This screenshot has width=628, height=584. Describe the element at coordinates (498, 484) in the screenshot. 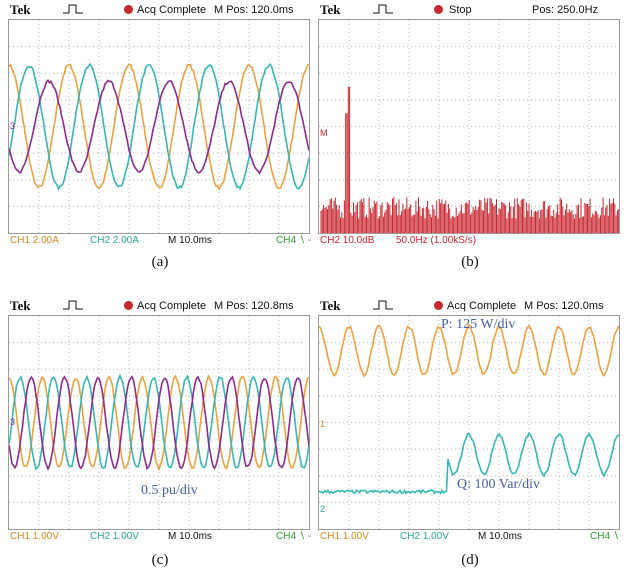

I see `q-annotation: Q: 100 Var/div` at that location.